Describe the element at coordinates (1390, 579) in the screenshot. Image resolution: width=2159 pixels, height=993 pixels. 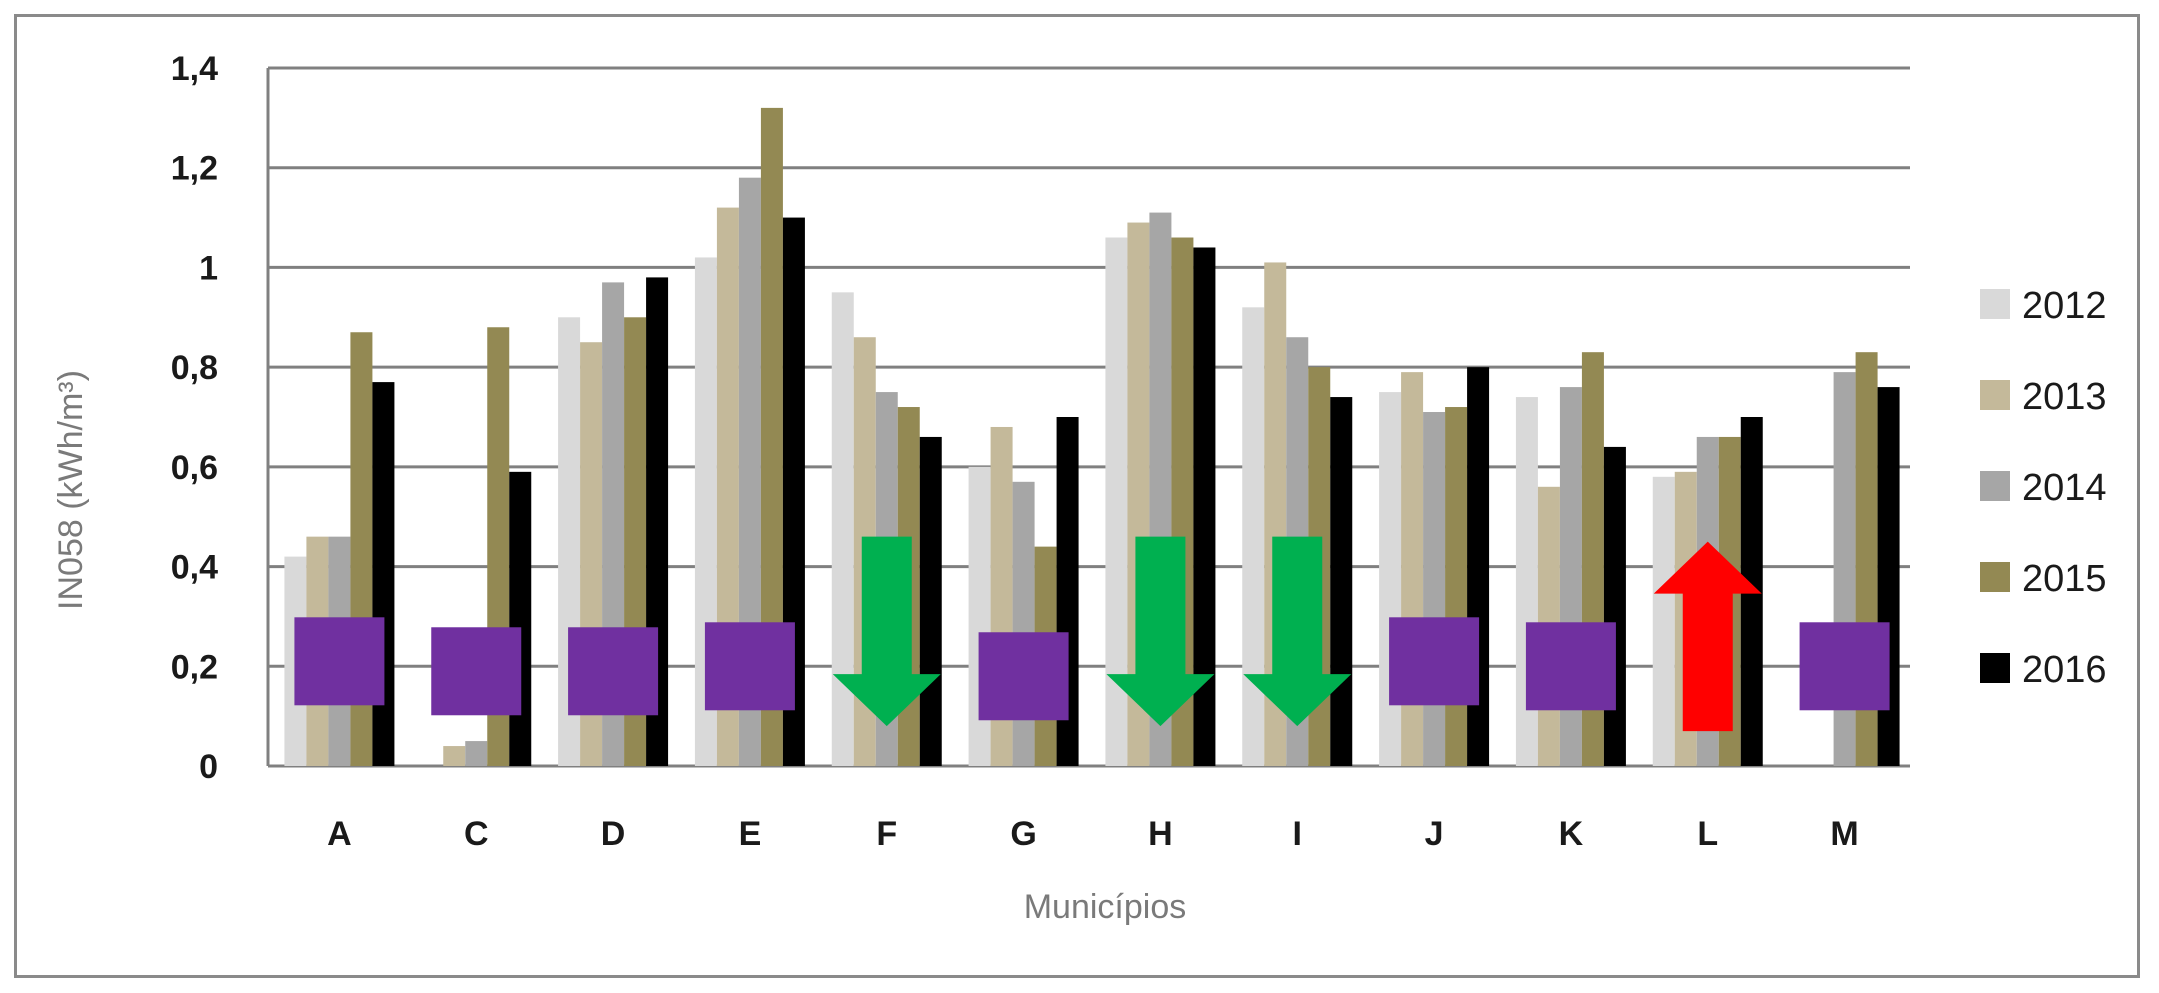
I see `bar-2012-J` at that location.